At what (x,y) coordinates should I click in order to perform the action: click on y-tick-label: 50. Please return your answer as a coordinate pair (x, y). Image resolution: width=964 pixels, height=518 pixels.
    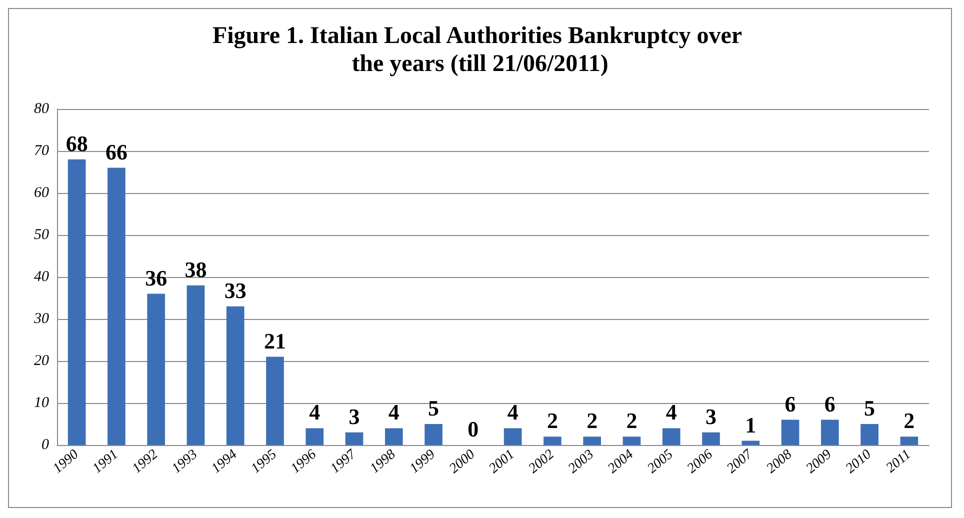
    Looking at the image, I should click on (42, 235).